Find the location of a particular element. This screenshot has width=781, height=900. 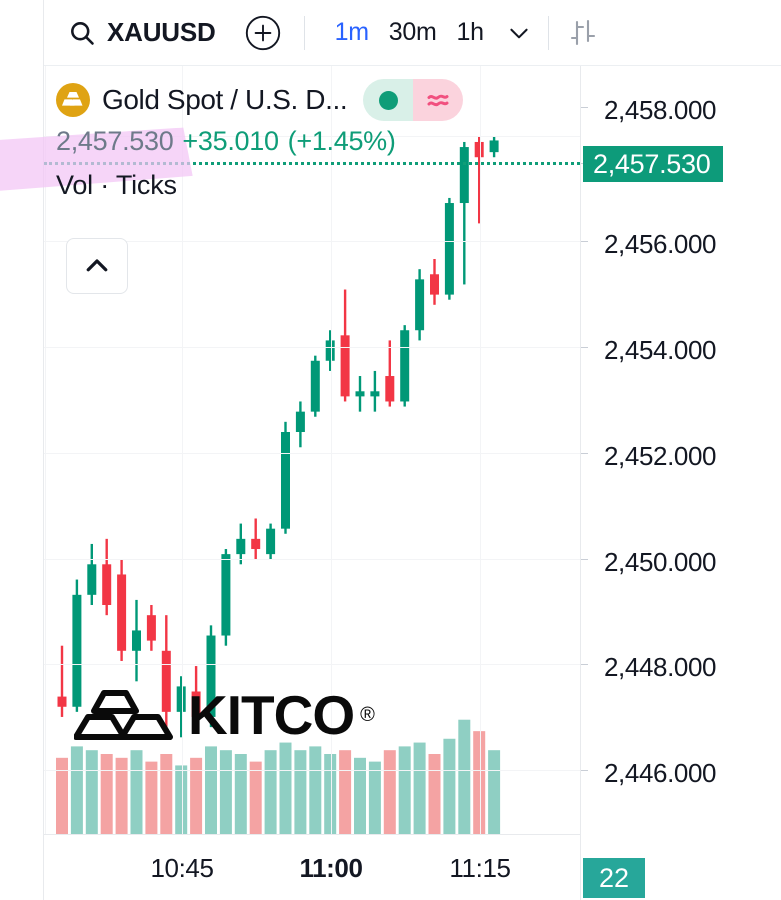

time-axis: 10:45 11:00 11:15 is located at coordinates (312, 867).